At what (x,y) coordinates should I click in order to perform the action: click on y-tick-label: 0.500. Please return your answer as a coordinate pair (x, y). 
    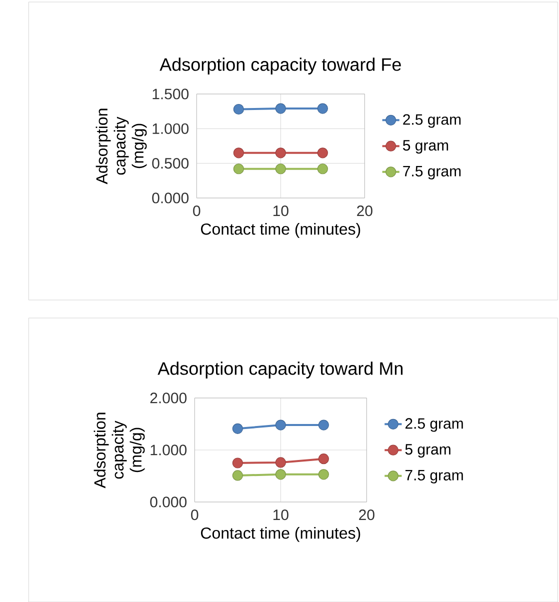
    Looking at the image, I should click on (170, 163).